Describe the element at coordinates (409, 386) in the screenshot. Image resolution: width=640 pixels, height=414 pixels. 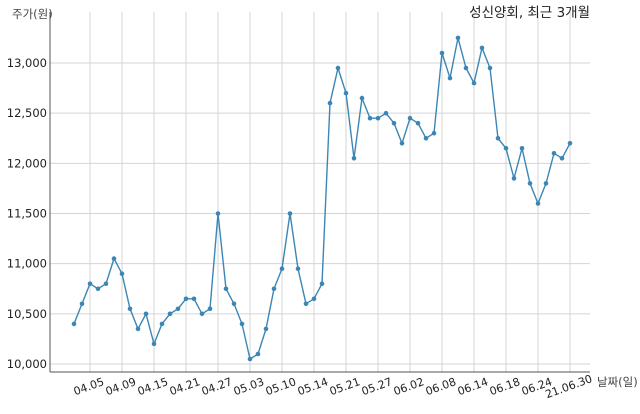
I see `x-tick-label: 06.02` at that location.